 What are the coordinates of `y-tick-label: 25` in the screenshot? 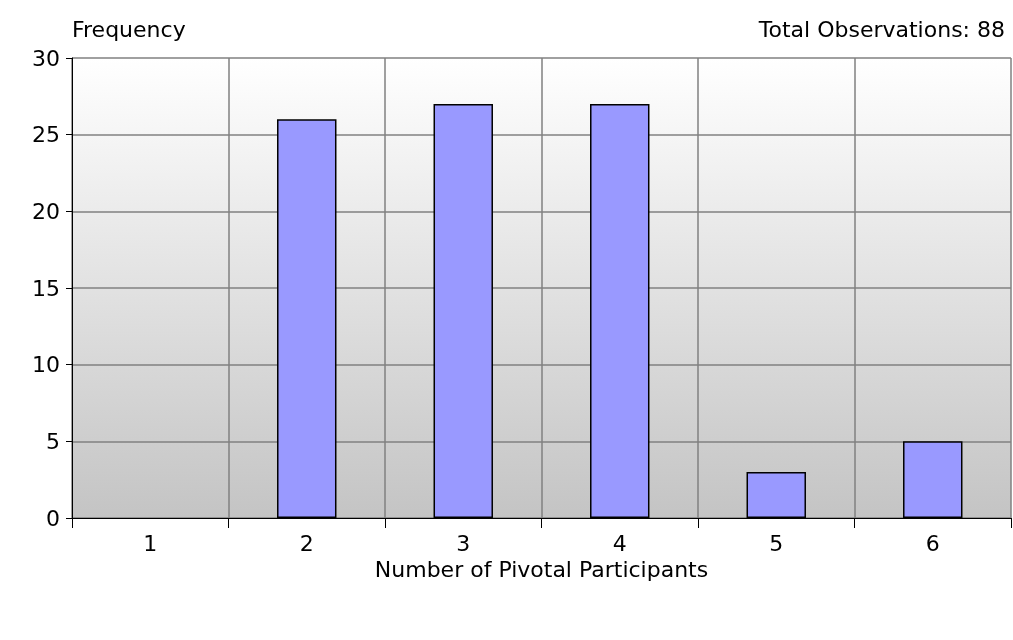 It's located at (46, 135).